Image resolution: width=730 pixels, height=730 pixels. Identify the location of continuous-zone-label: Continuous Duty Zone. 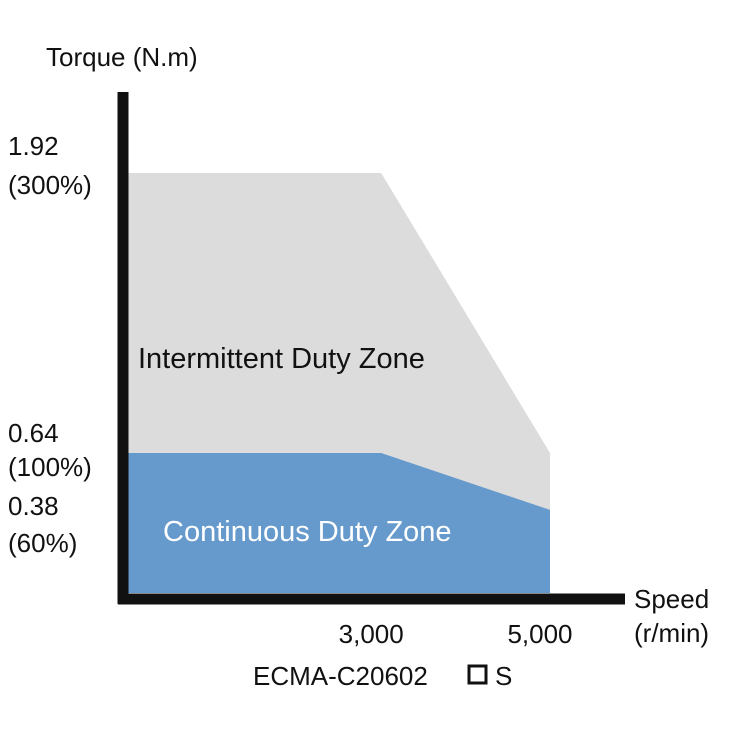
(307, 532).